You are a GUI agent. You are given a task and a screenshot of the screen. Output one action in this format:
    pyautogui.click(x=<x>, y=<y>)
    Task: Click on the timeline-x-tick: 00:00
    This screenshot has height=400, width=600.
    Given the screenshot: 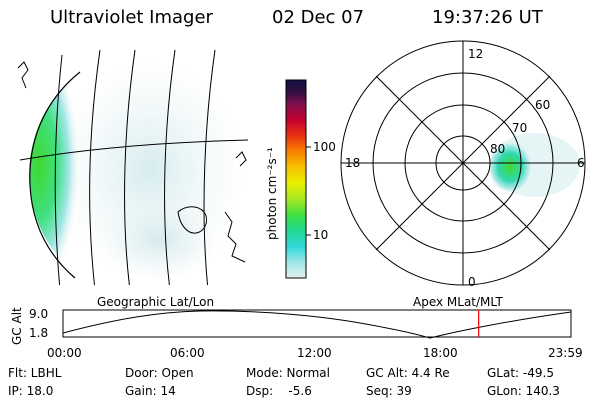 What is the action you would take?
    pyautogui.click(x=64, y=353)
    